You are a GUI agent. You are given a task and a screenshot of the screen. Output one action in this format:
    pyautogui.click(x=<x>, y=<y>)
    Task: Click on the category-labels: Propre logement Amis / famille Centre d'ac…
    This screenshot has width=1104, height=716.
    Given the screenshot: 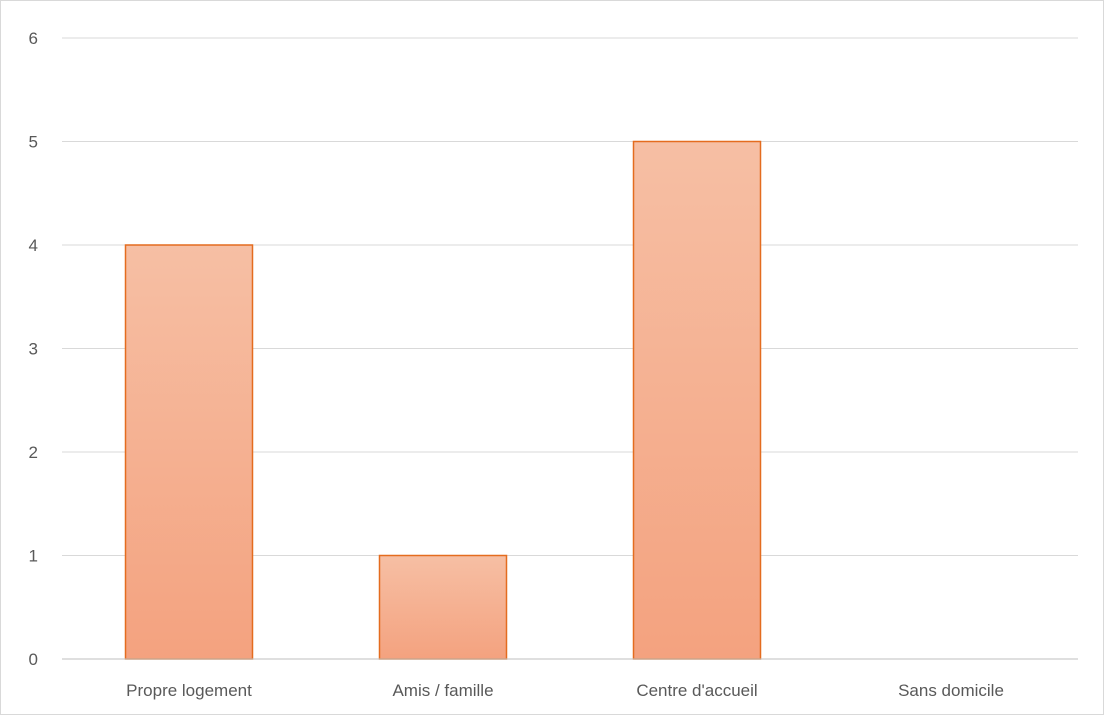 What is the action you would take?
    pyautogui.click(x=565, y=690)
    